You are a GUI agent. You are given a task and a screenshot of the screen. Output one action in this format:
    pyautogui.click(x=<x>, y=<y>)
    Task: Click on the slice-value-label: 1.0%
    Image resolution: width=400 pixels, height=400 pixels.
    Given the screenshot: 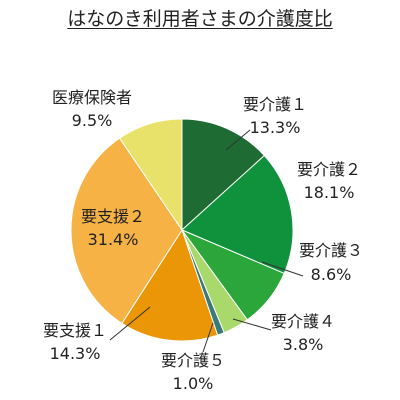 What is the action you would take?
    pyautogui.click(x=193, y=383)
    